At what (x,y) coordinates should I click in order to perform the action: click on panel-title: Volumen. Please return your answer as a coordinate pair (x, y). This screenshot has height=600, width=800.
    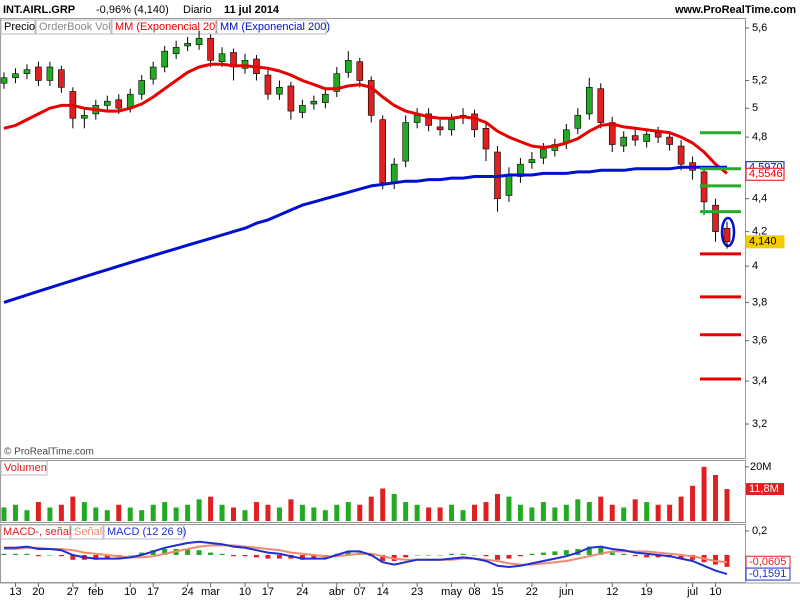
    Looking at the image, I should click on (25, 468).